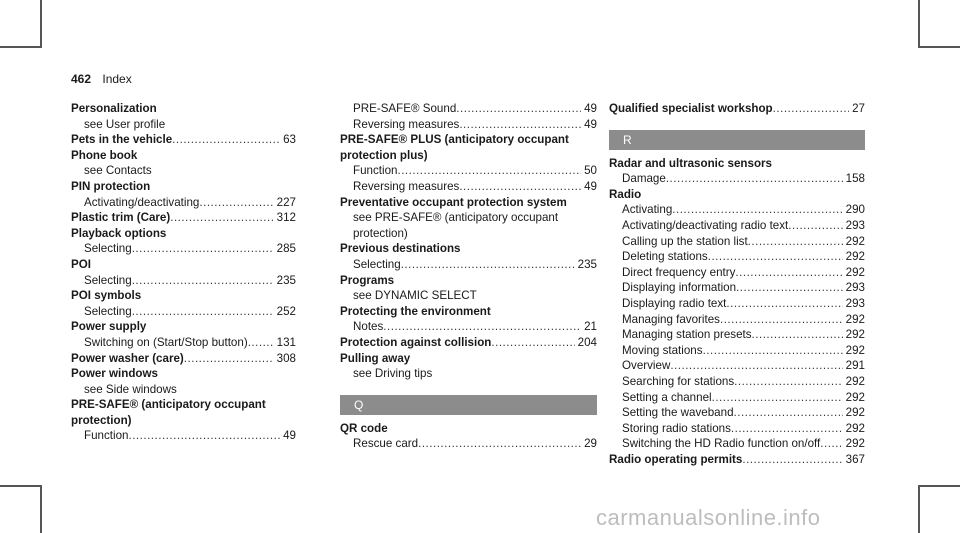 This screenshot has height=533, width=960. I want to click on watermark: carmanualsonline.info, so click(708, 517).